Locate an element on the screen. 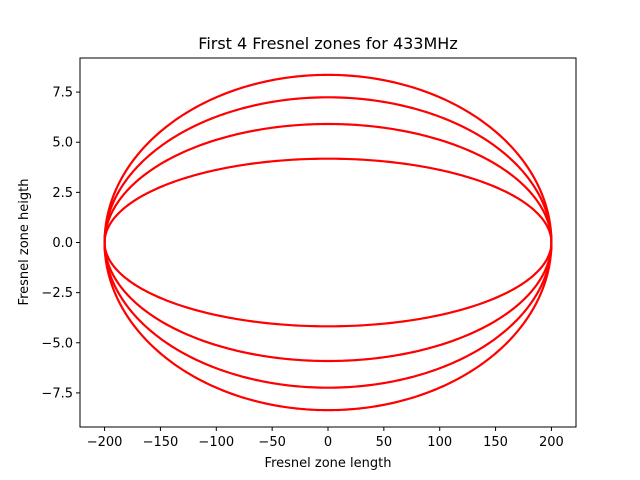 This screenshot has height=480, width=640. y-tick-label: 0.0 is located at coordinates (62, 243).